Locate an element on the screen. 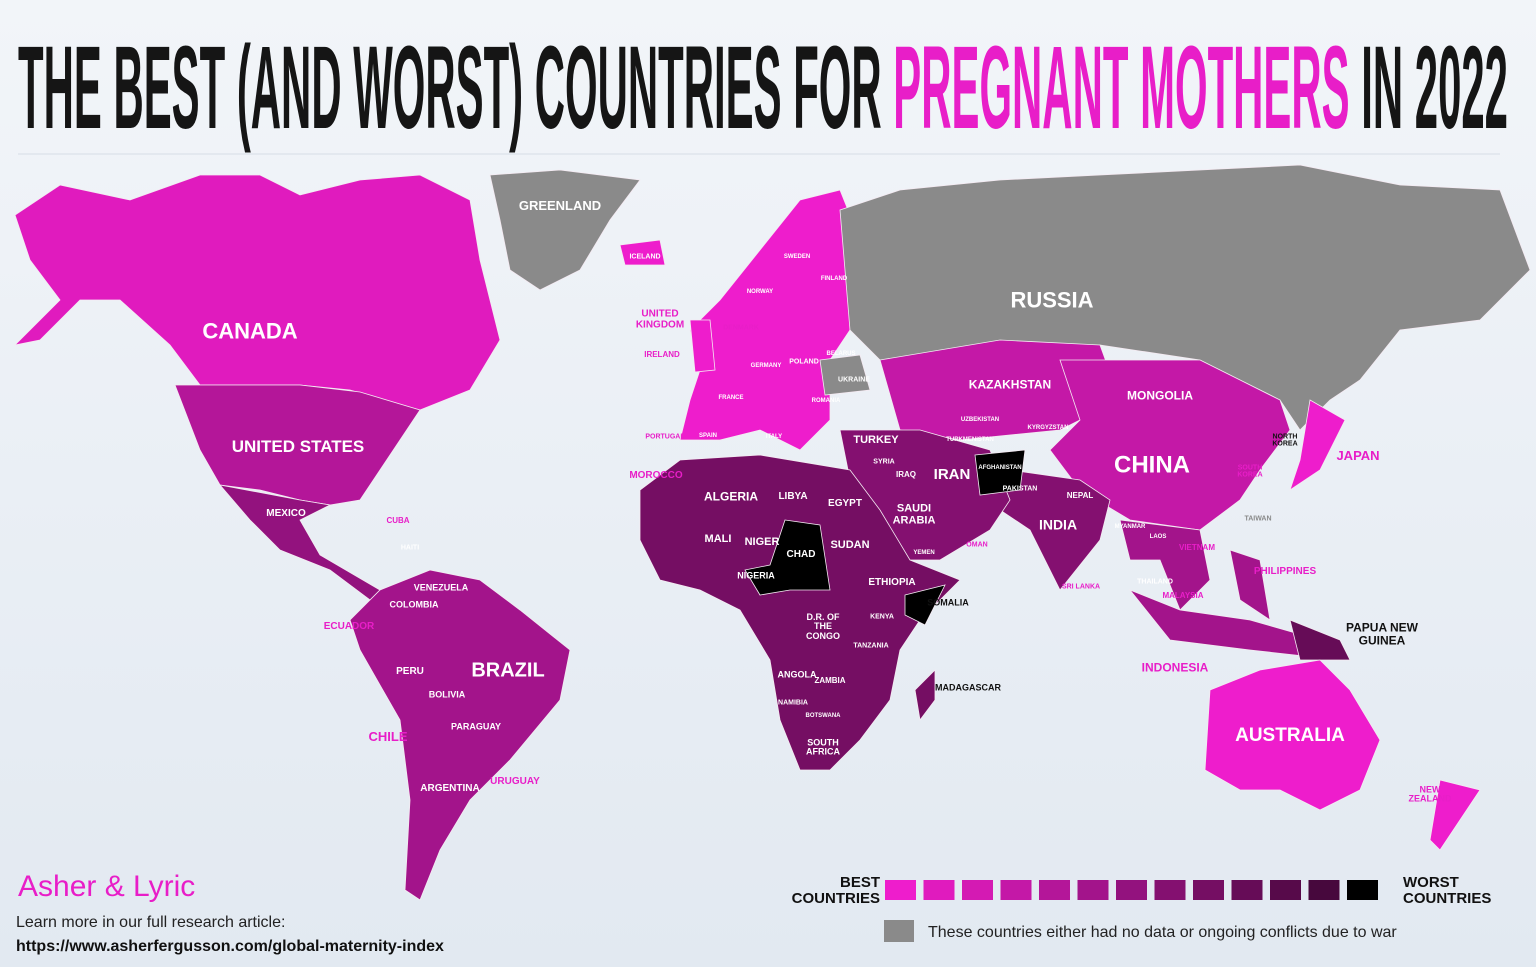 The image size is (1536, 967). legend is located at coordinates (1131, 911).